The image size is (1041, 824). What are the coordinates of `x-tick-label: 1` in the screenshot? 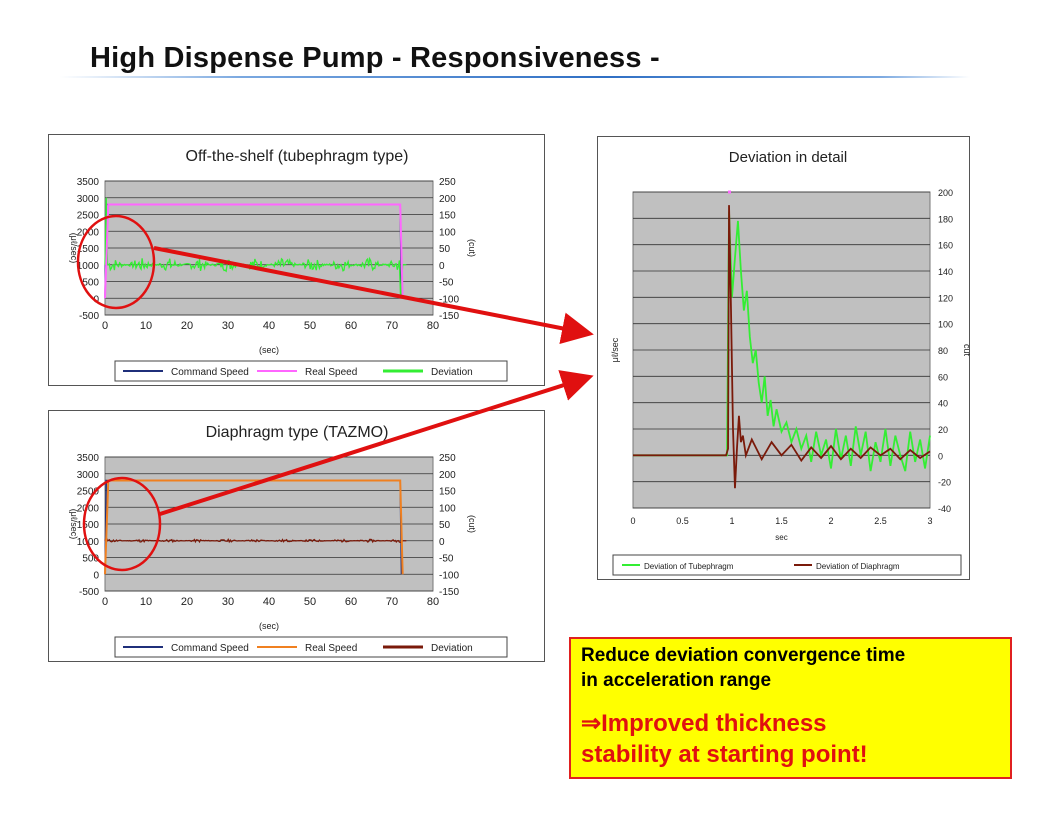 It's located at (731, 521).